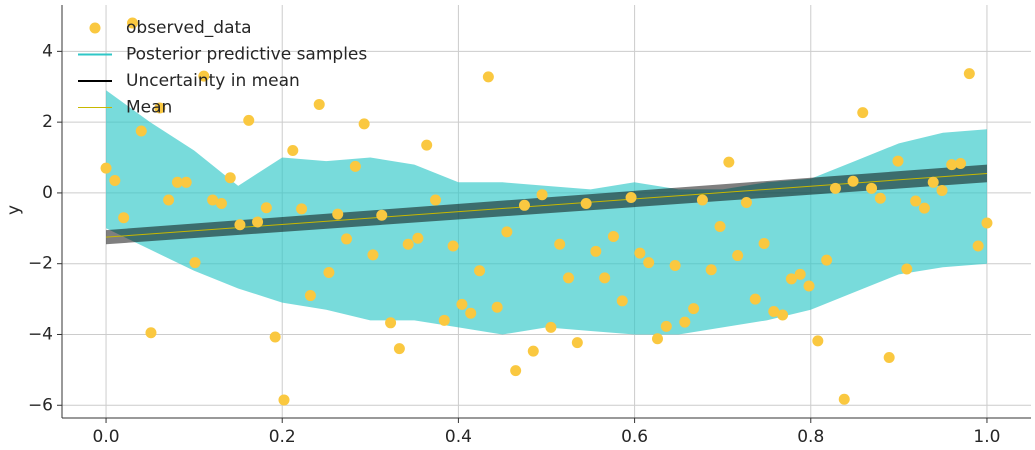  I want to click on x-tick-label: 1.0, so click(986, 437).